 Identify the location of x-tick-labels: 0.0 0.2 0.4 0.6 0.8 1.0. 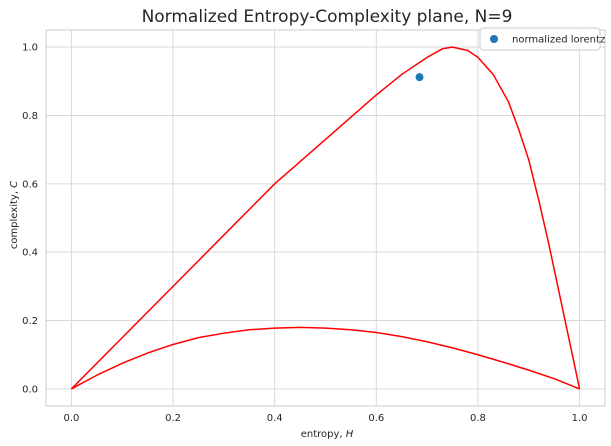
(325, 418).